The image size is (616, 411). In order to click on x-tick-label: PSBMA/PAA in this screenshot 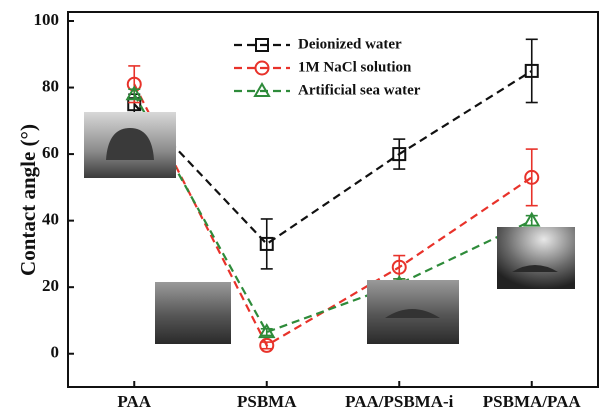, I will do `click(532, 401)`.